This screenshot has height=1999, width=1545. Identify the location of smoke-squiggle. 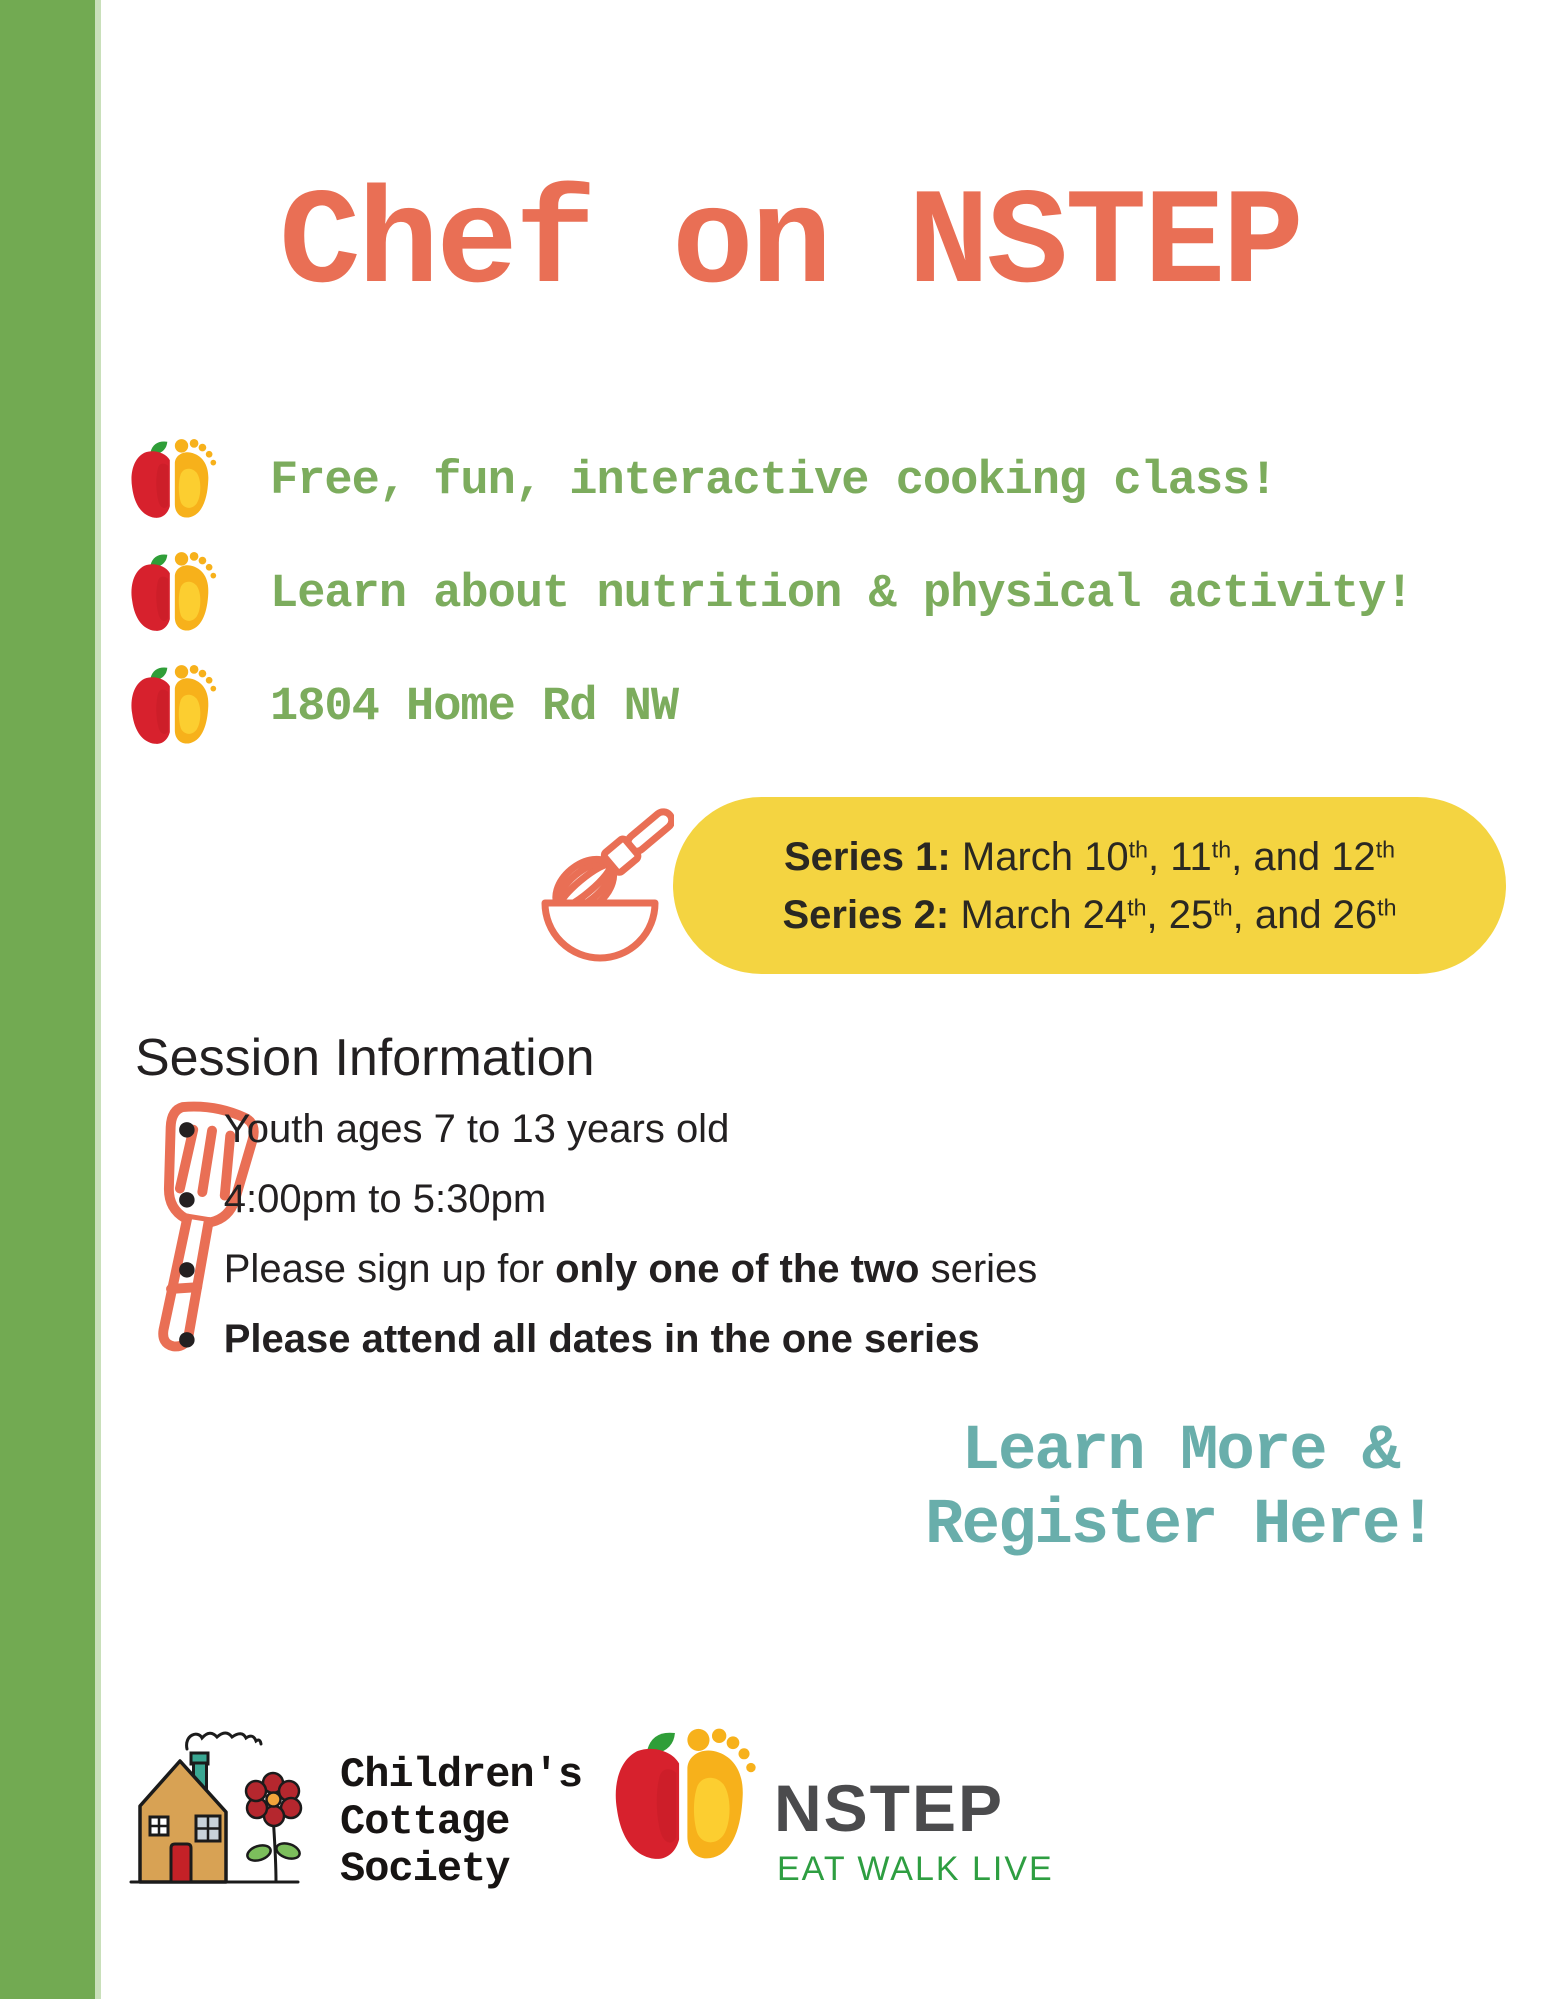
(224, 1741).